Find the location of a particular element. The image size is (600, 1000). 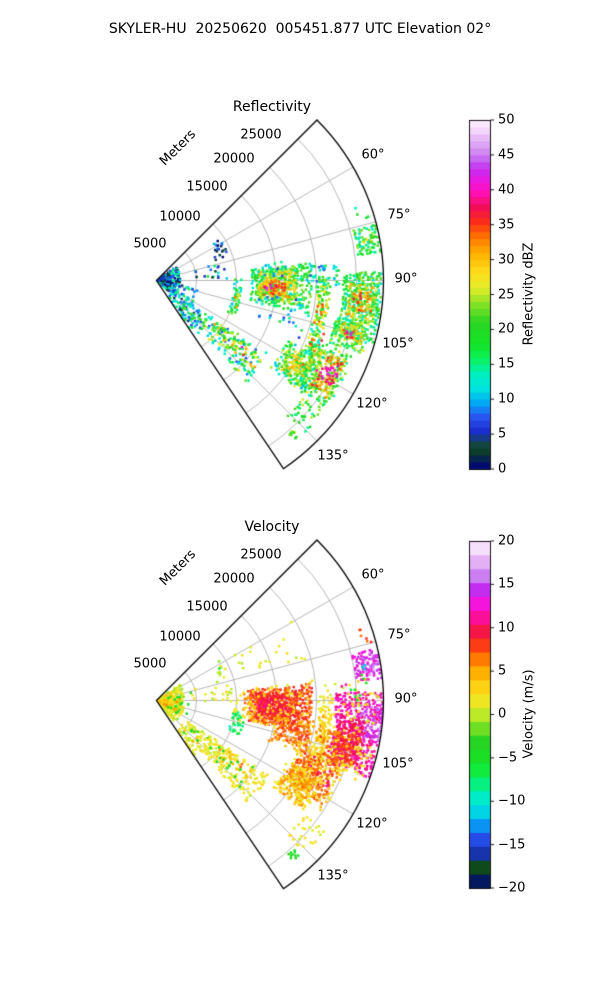

reflectivity-range-tick-15000: 15000 is located at coordinates (207, 187).